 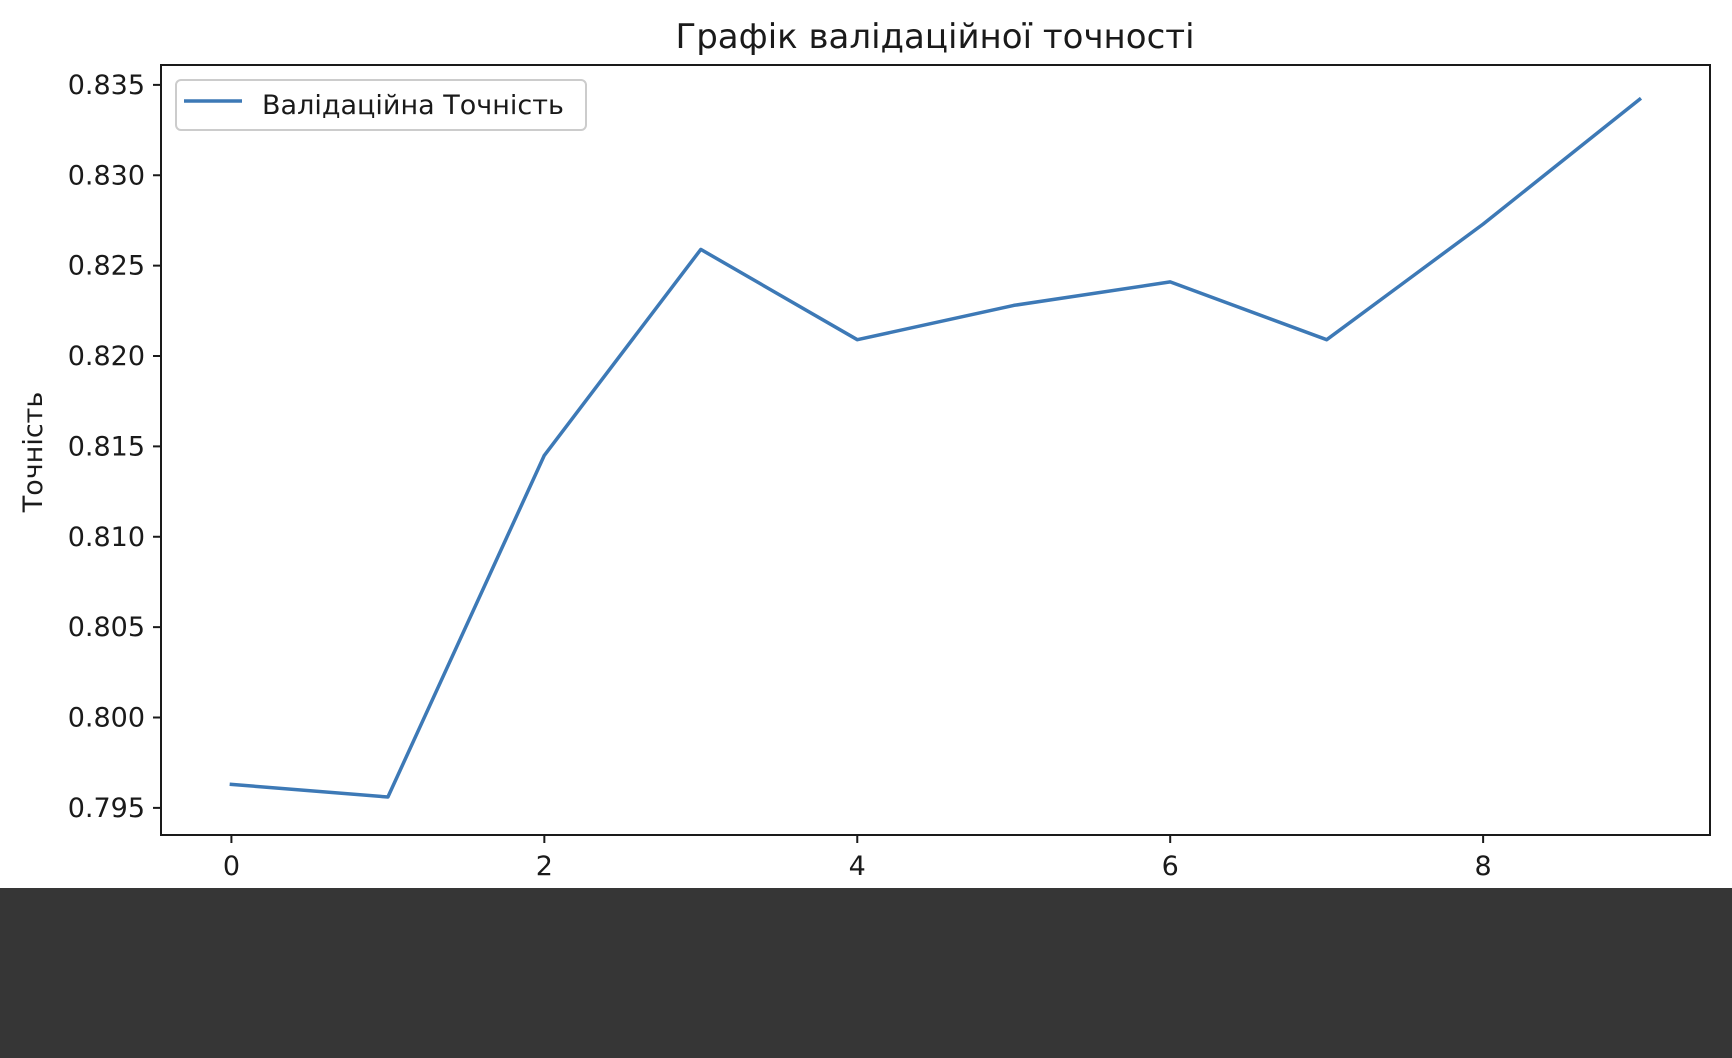 I want to click on y-tick-label: 0.805, so click(x=106, y=627).